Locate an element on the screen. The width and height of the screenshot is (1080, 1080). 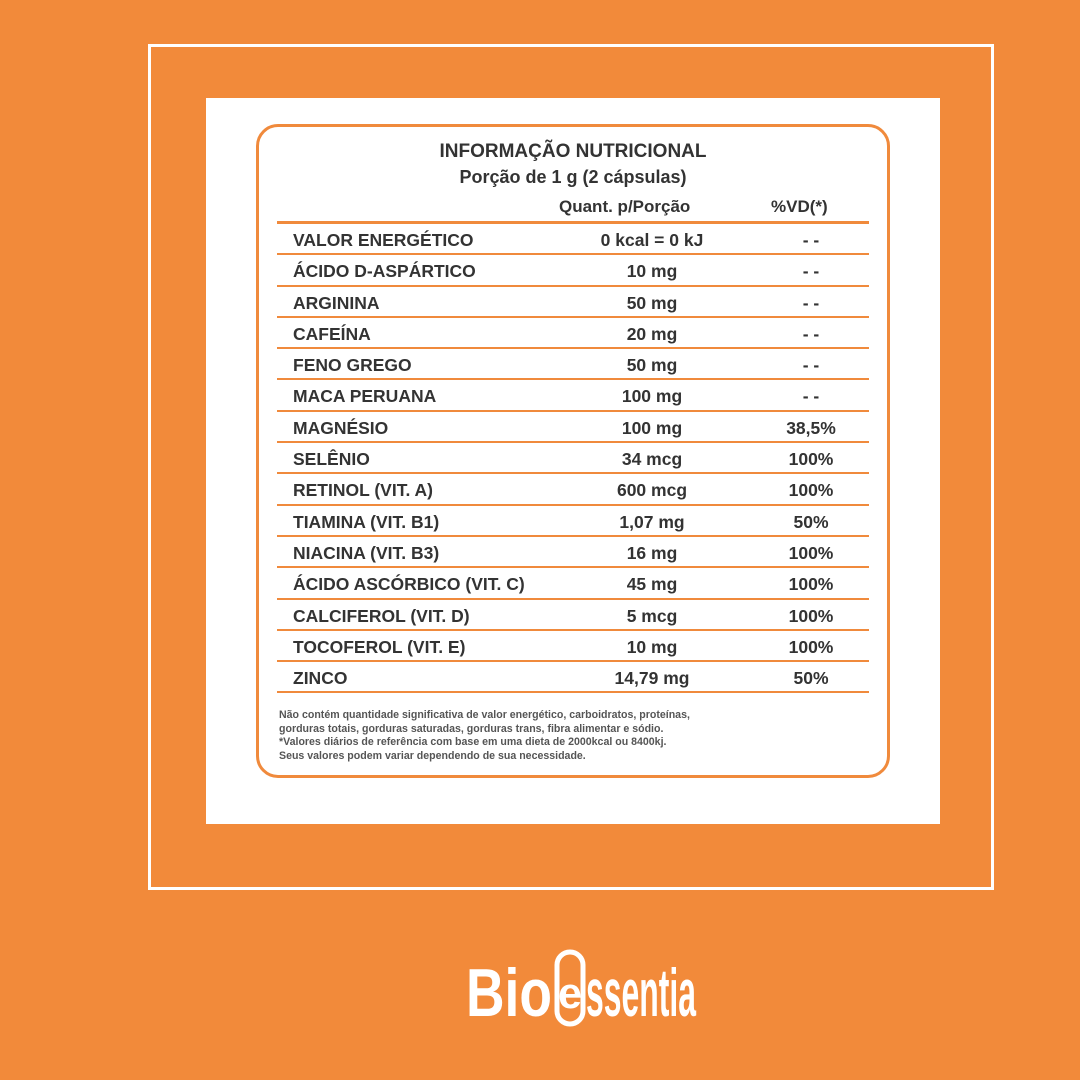
nutrient-name: CAFEÍNA is located at coordinates (332, 333).